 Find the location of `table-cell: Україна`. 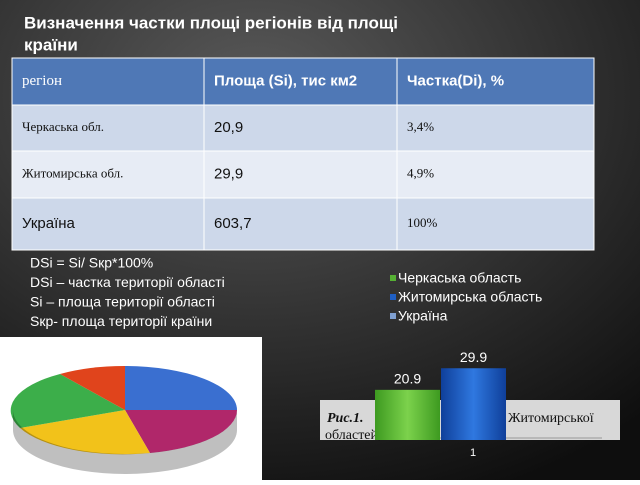

table-cell: Україна is located at coordinates (49, 223).